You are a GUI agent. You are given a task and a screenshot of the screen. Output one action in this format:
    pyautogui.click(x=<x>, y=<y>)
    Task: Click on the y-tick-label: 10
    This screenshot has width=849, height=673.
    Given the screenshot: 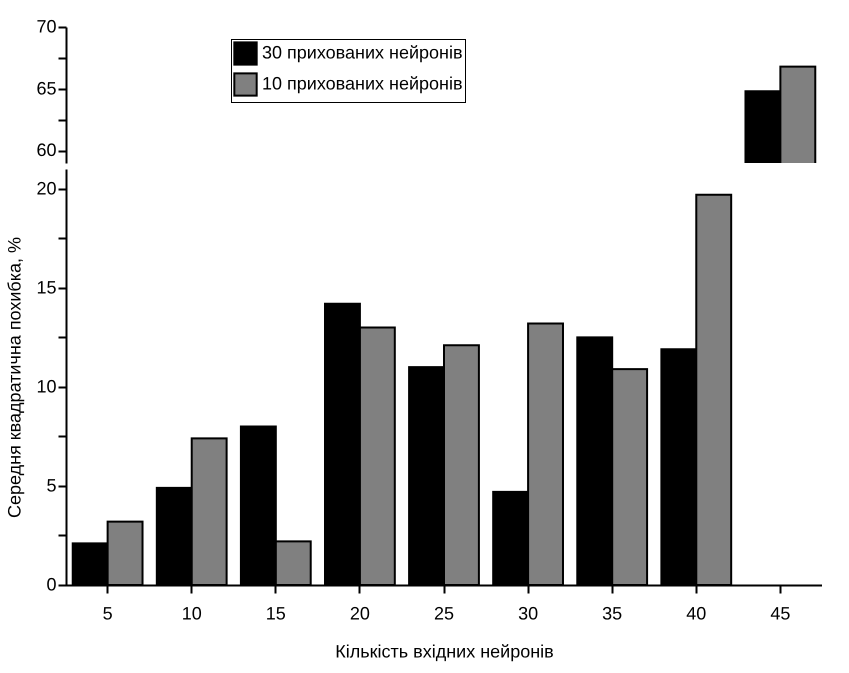 What is the action you would take?
    pyautogui.click(x=46, y=386)
    